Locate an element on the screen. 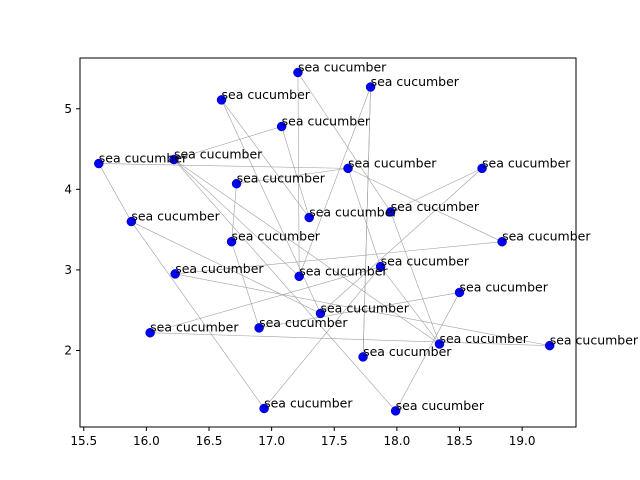 The image size is (640, 480). x-tick-label: 15.5 is located at coordinates (83, 441).